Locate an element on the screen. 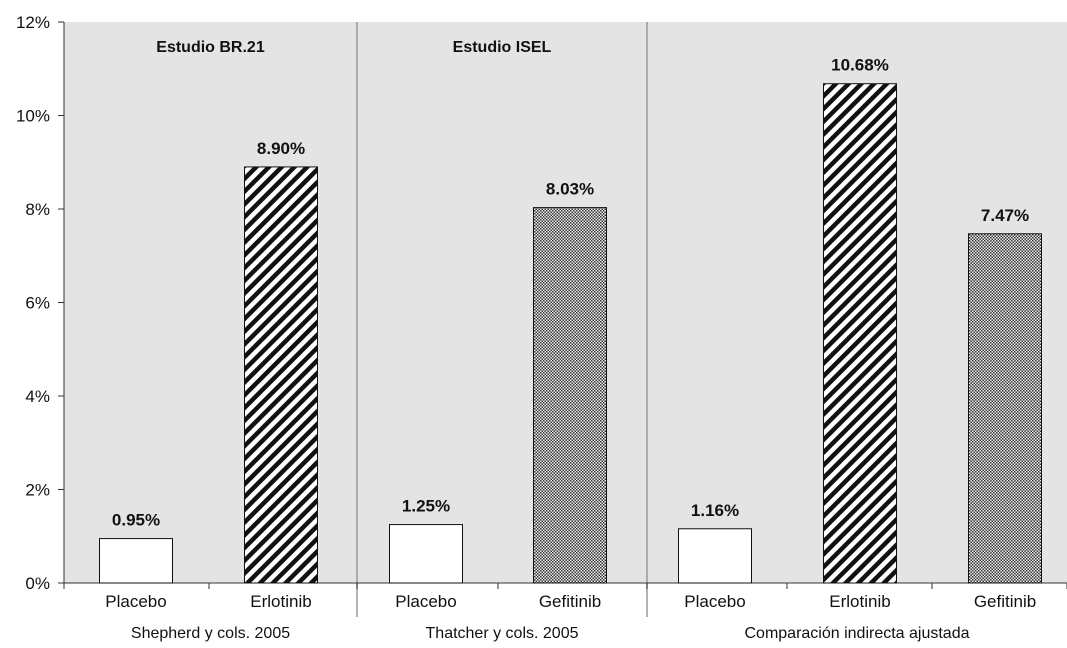 The width and height of the screenshot is (1067, 648). y-tick-label: 8% is located at coordinates (37, 209).